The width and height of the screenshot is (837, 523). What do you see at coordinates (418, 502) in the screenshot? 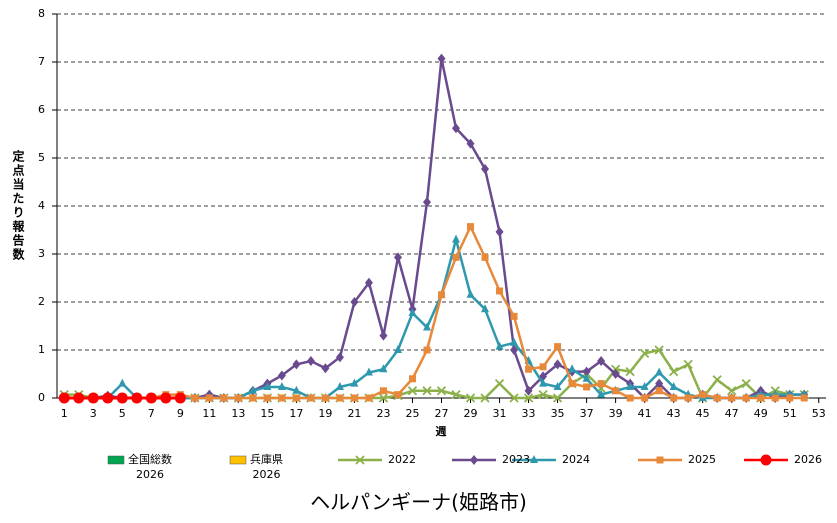
I see `chart-title: ヘルパンギーナ(姫路市)` at bounding box center [418, 502].